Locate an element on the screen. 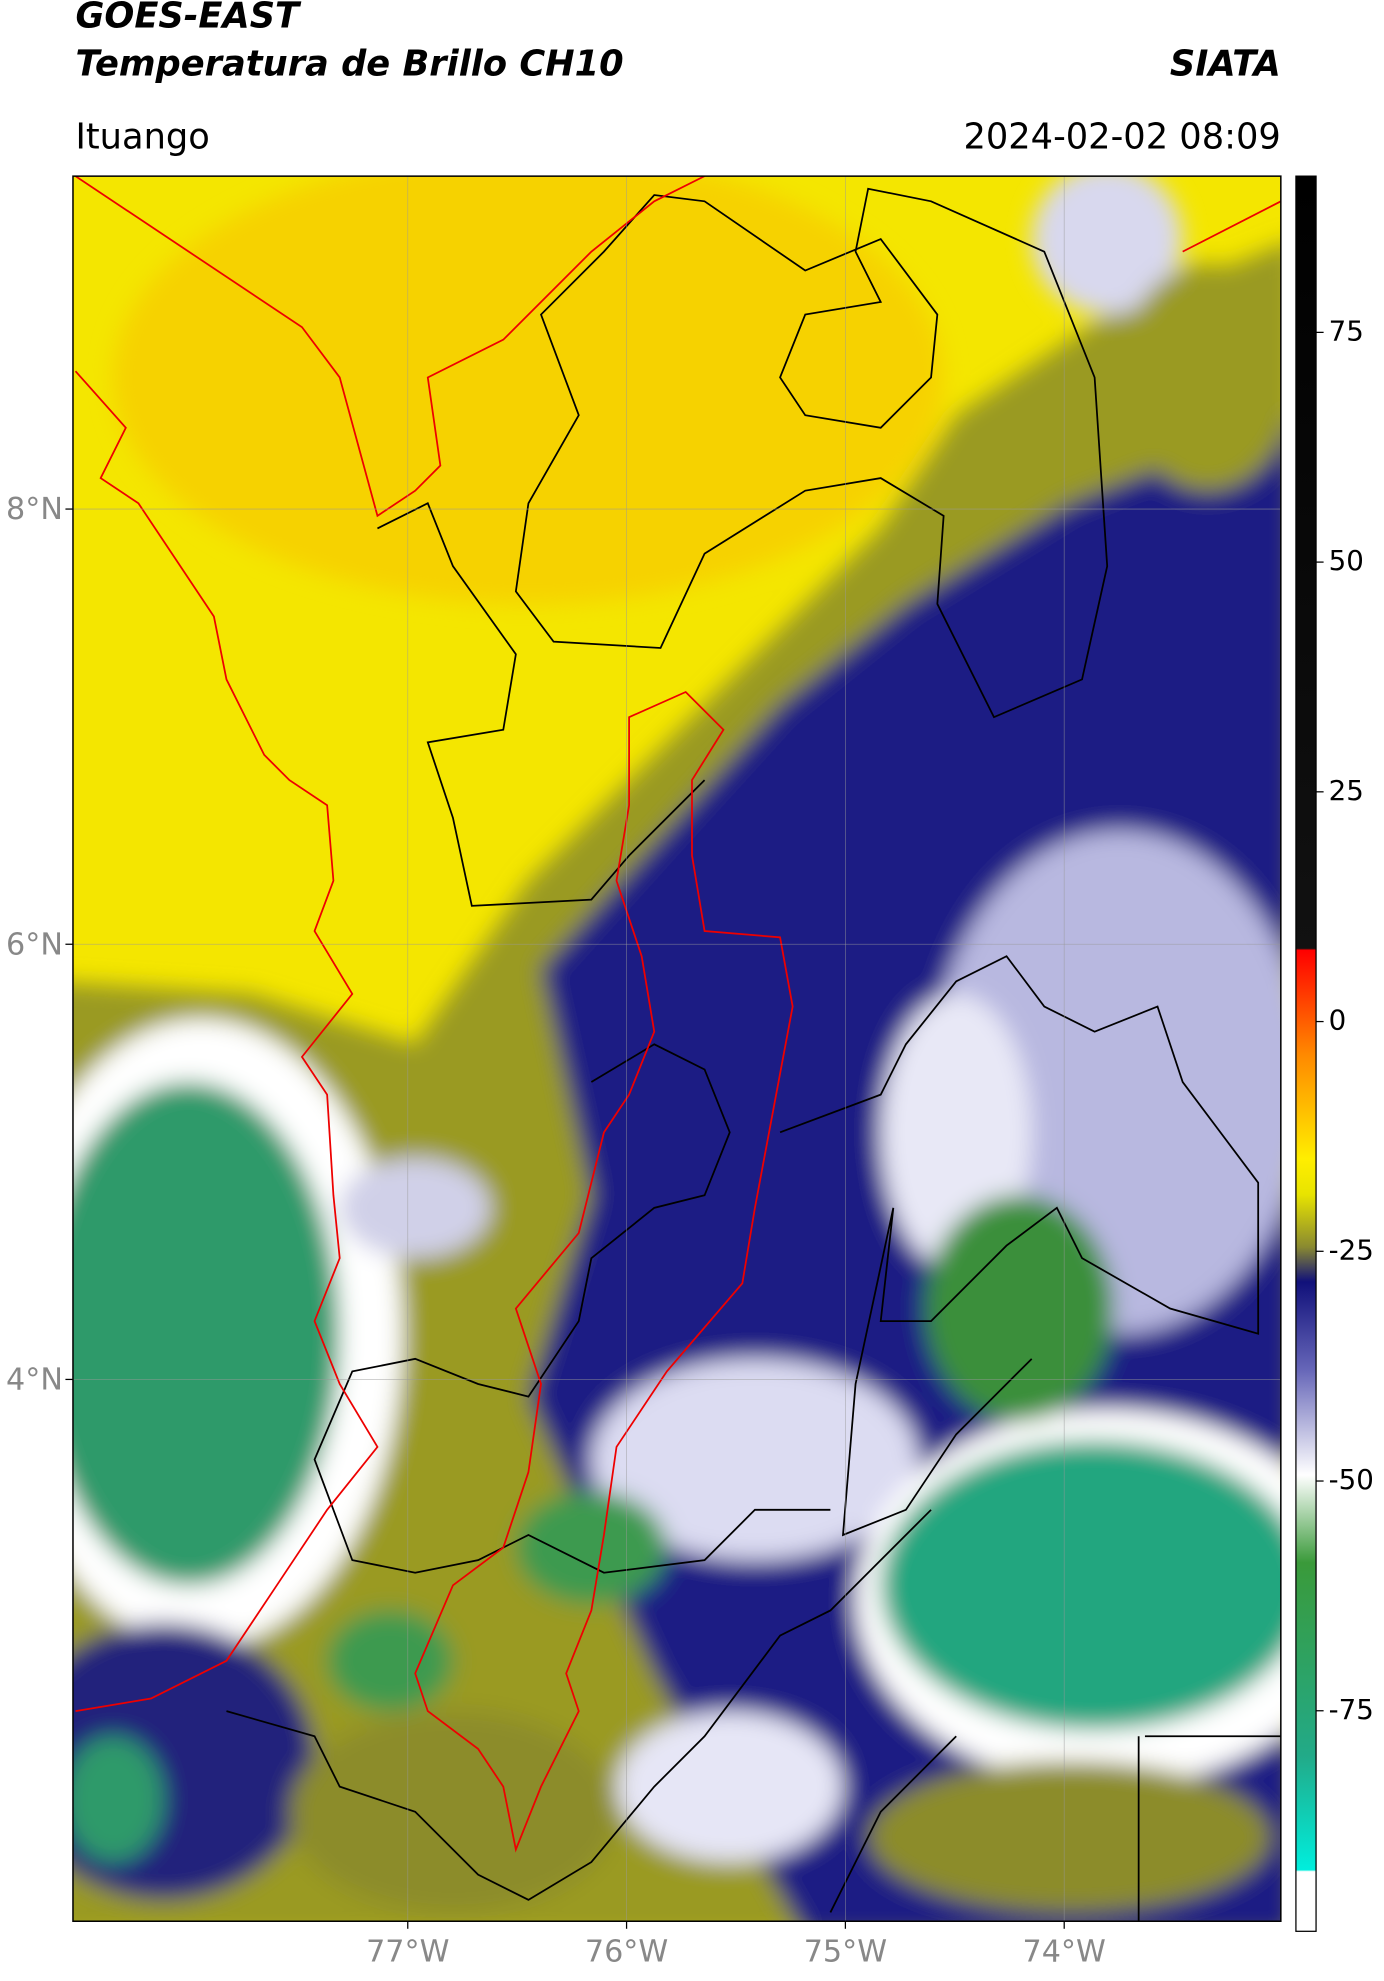 The image size is (1384, 1981). colorbar-tick-label: 25 is located at coordinates (1346, 790).